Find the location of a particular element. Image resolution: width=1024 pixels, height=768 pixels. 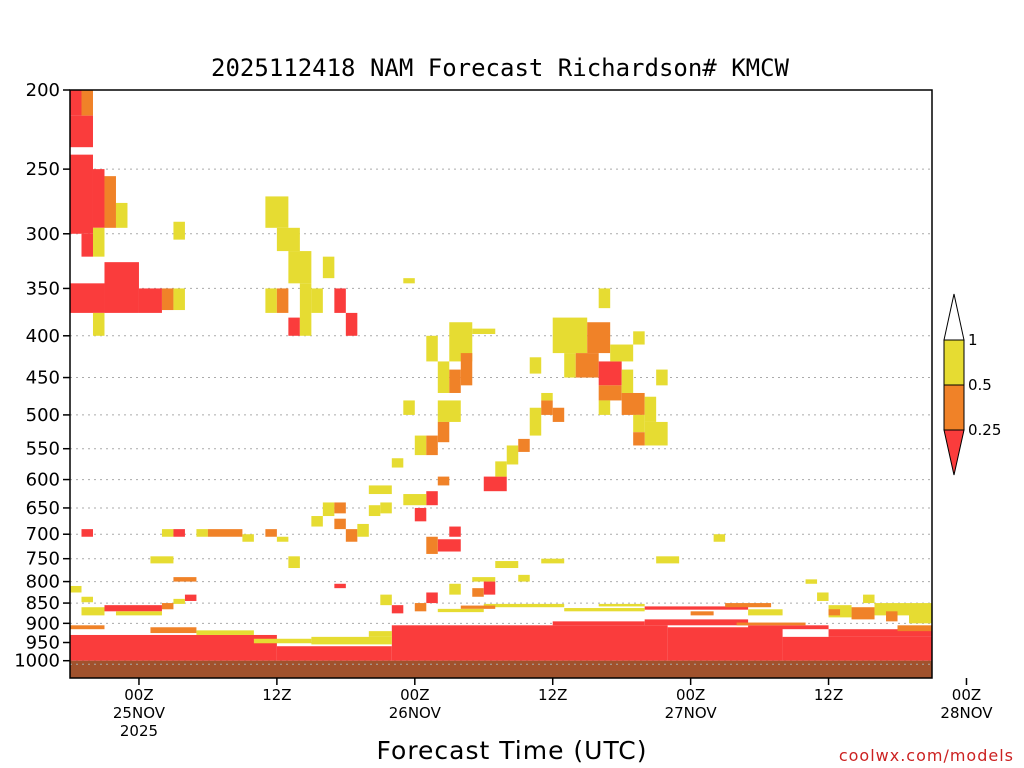

y-tick-label: 600 is located at coordinates (43, 480).